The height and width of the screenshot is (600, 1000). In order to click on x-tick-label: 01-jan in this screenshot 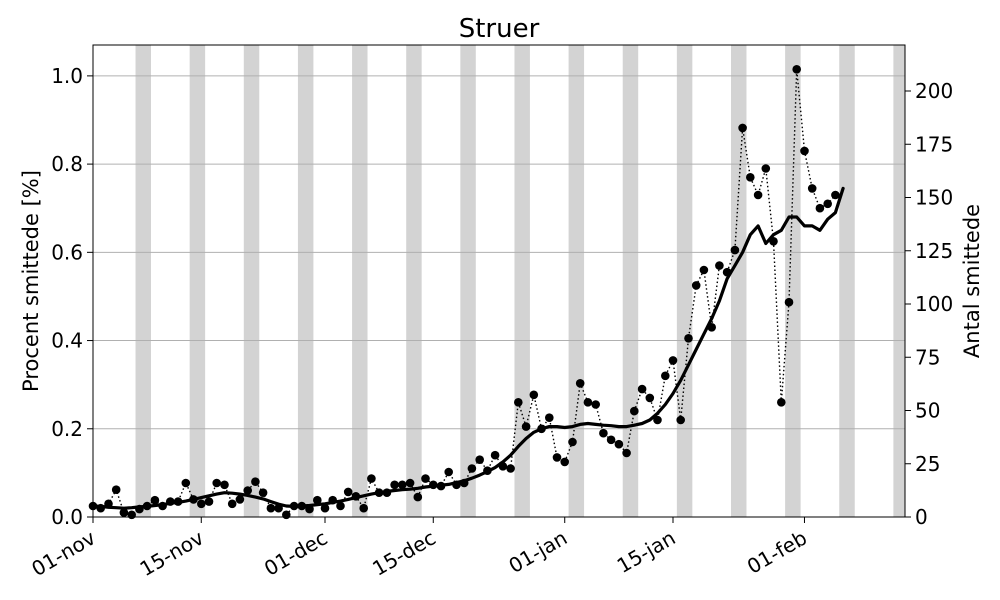, I will do `click(538, 552)`.